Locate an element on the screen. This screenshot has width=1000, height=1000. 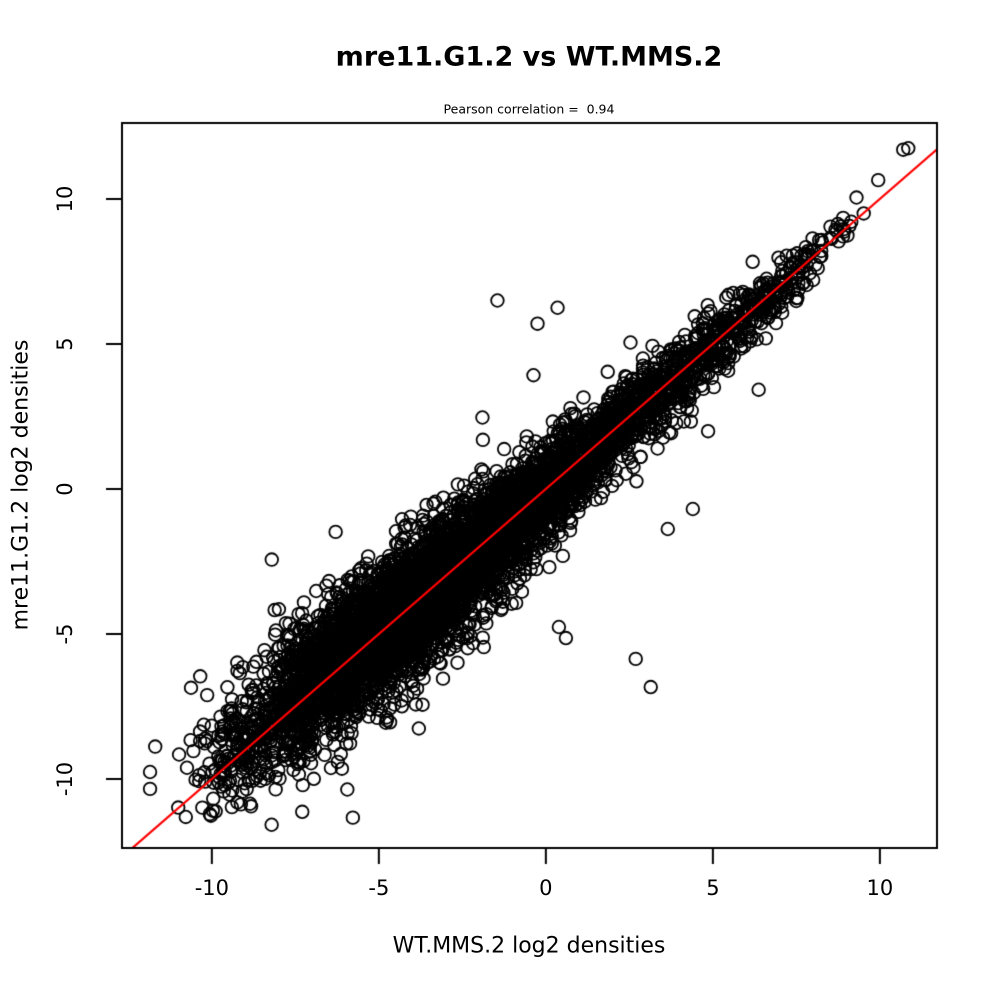
x-axis-title: WT.MMS.2 log2 densities is located at coordinates (529, 946).